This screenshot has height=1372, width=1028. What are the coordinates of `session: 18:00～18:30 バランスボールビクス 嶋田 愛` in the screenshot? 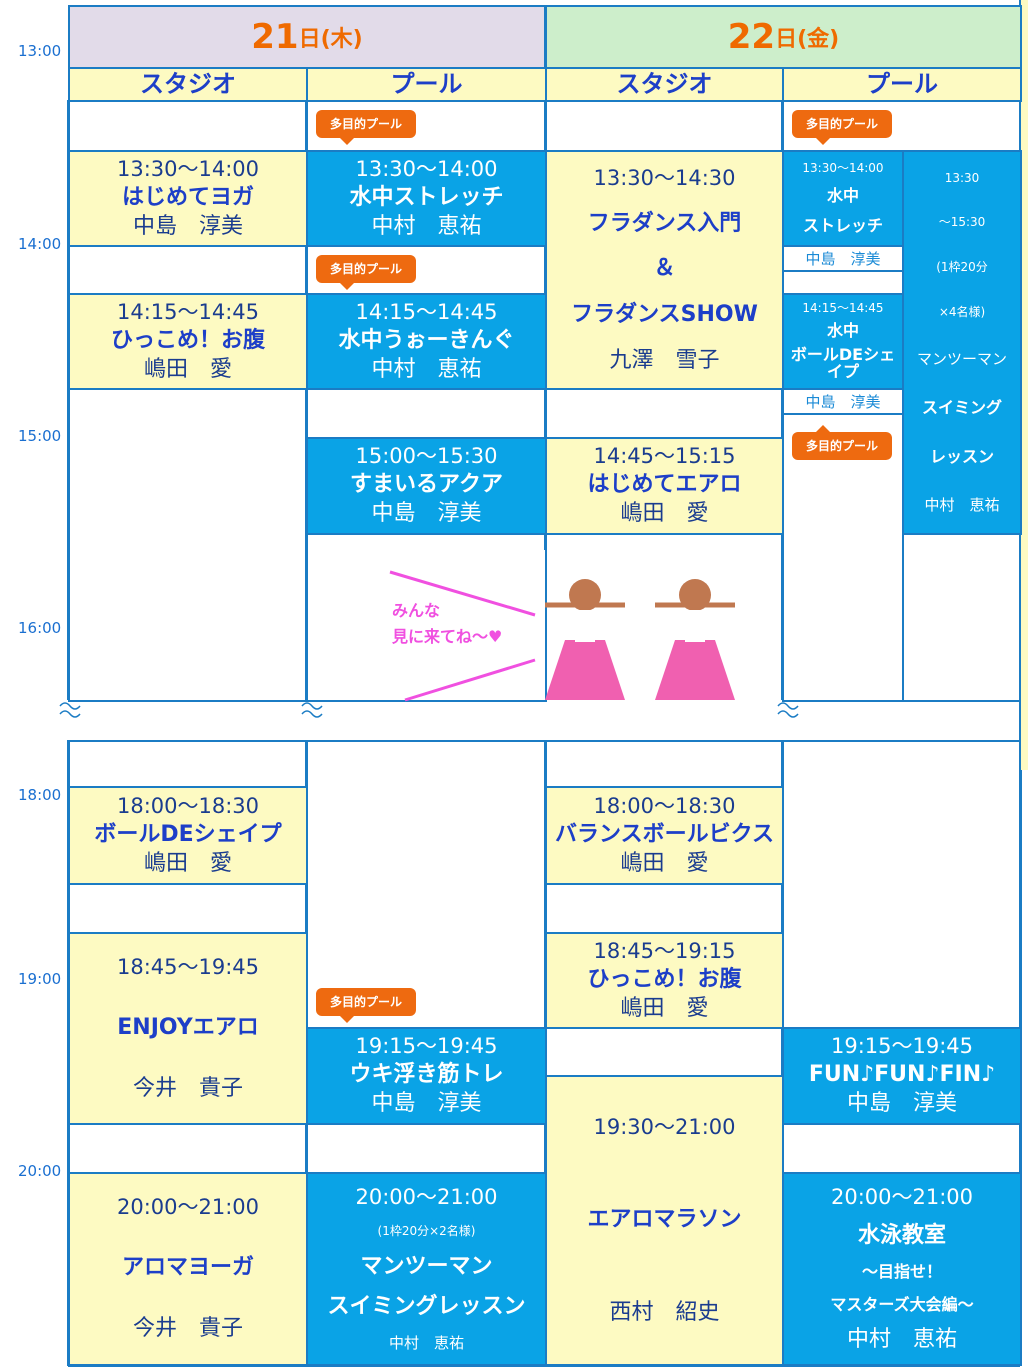 It's located at (664, 835).